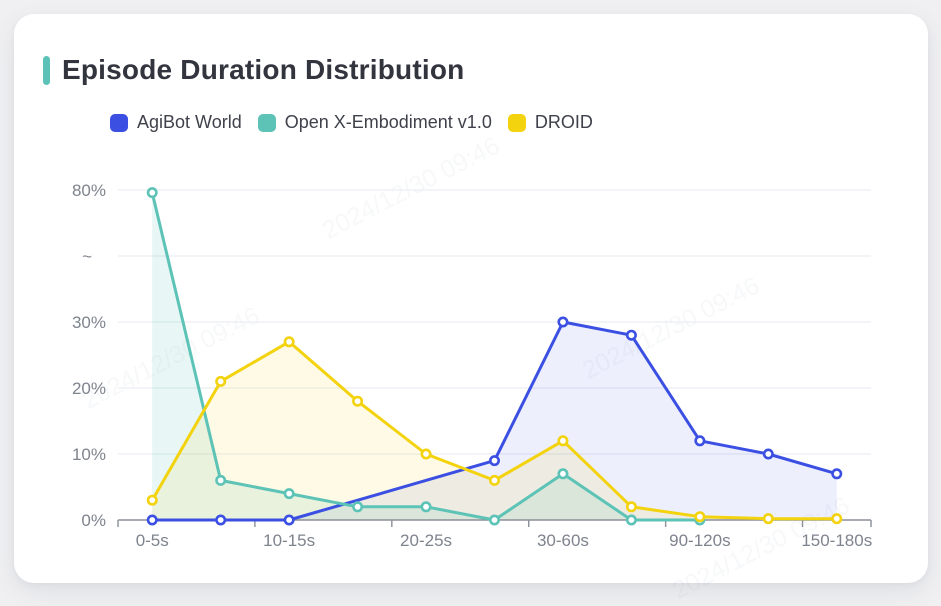  Describe the element at coordinates (388, 122) in the screenshot. I see `legend-label: Open X-Embodiment v1.0` at that location.